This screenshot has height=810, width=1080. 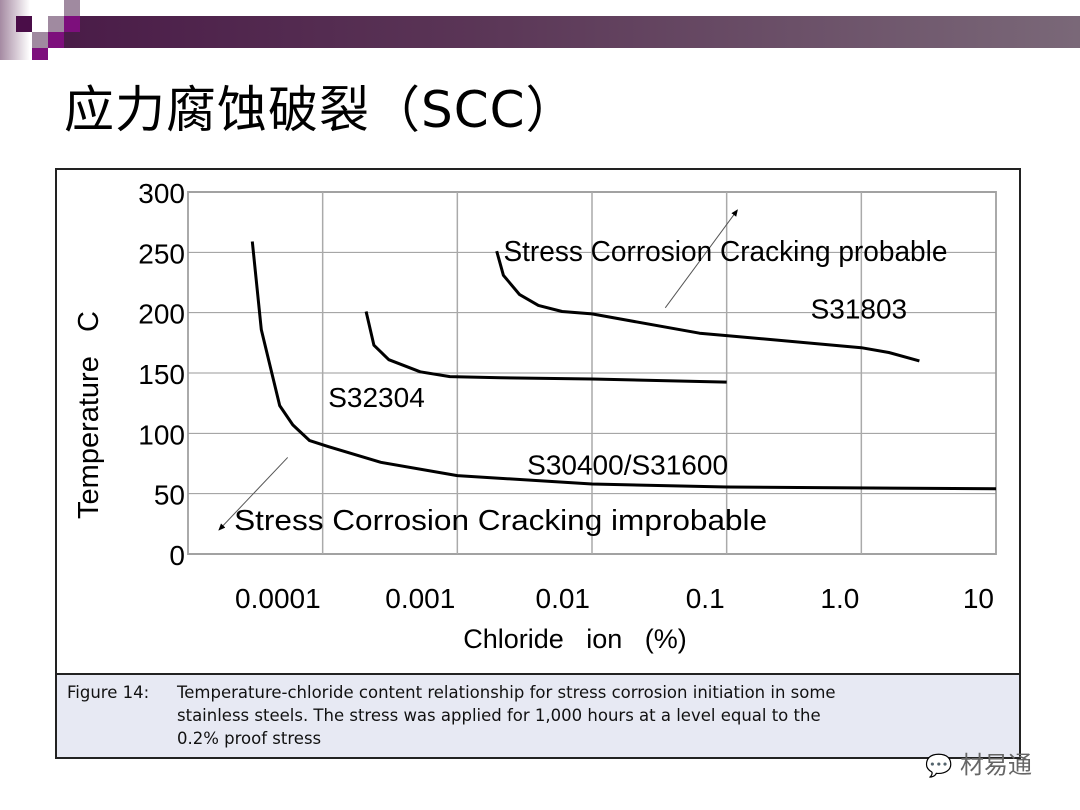 What do you see at coordinates (278, 598) in the screenshot?
I see `x-tick-label: 0.0001` at bounding box center [278, 598].